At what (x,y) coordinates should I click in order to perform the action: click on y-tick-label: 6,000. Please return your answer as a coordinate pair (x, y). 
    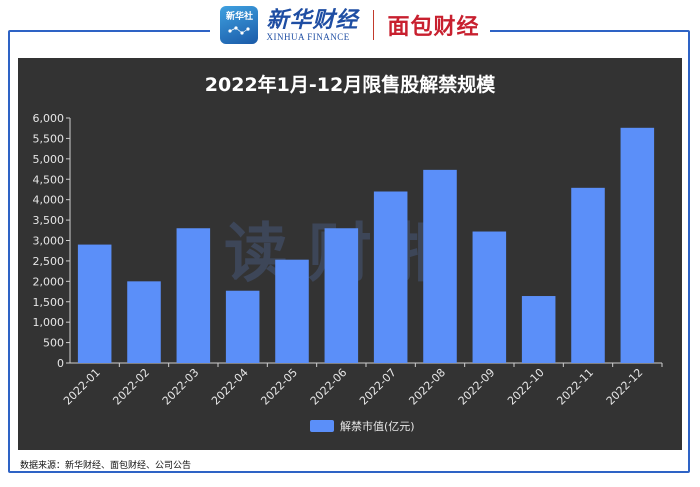
    Looking at the image, I should click on (49, 118).